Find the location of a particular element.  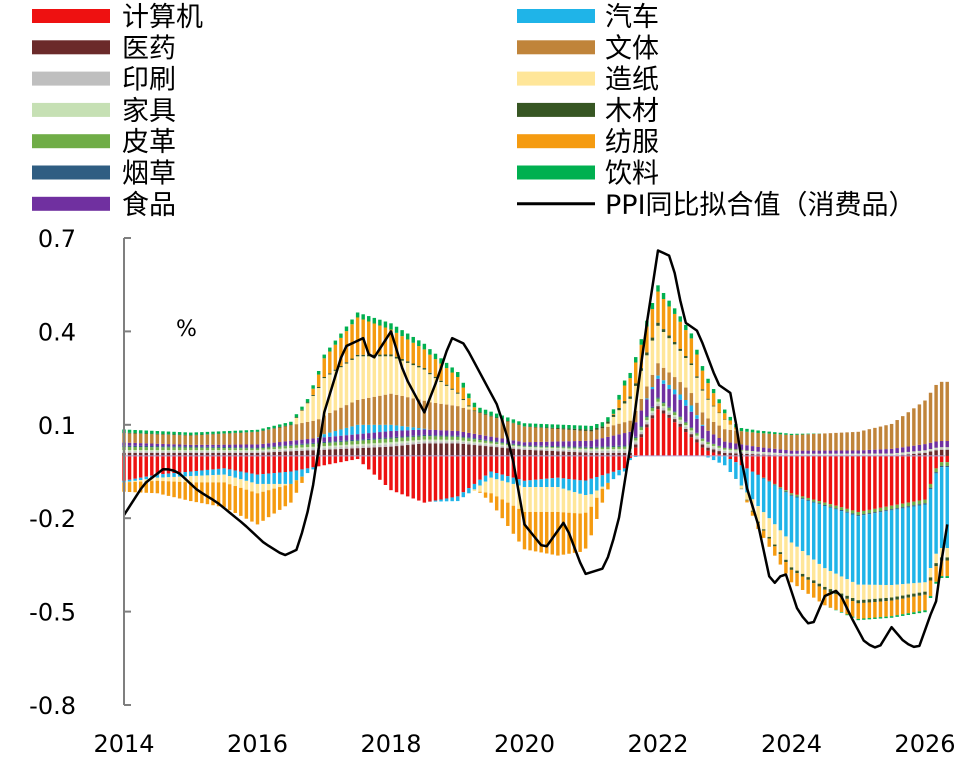

legend-label: 食品 is located at coordinates (149, 205).